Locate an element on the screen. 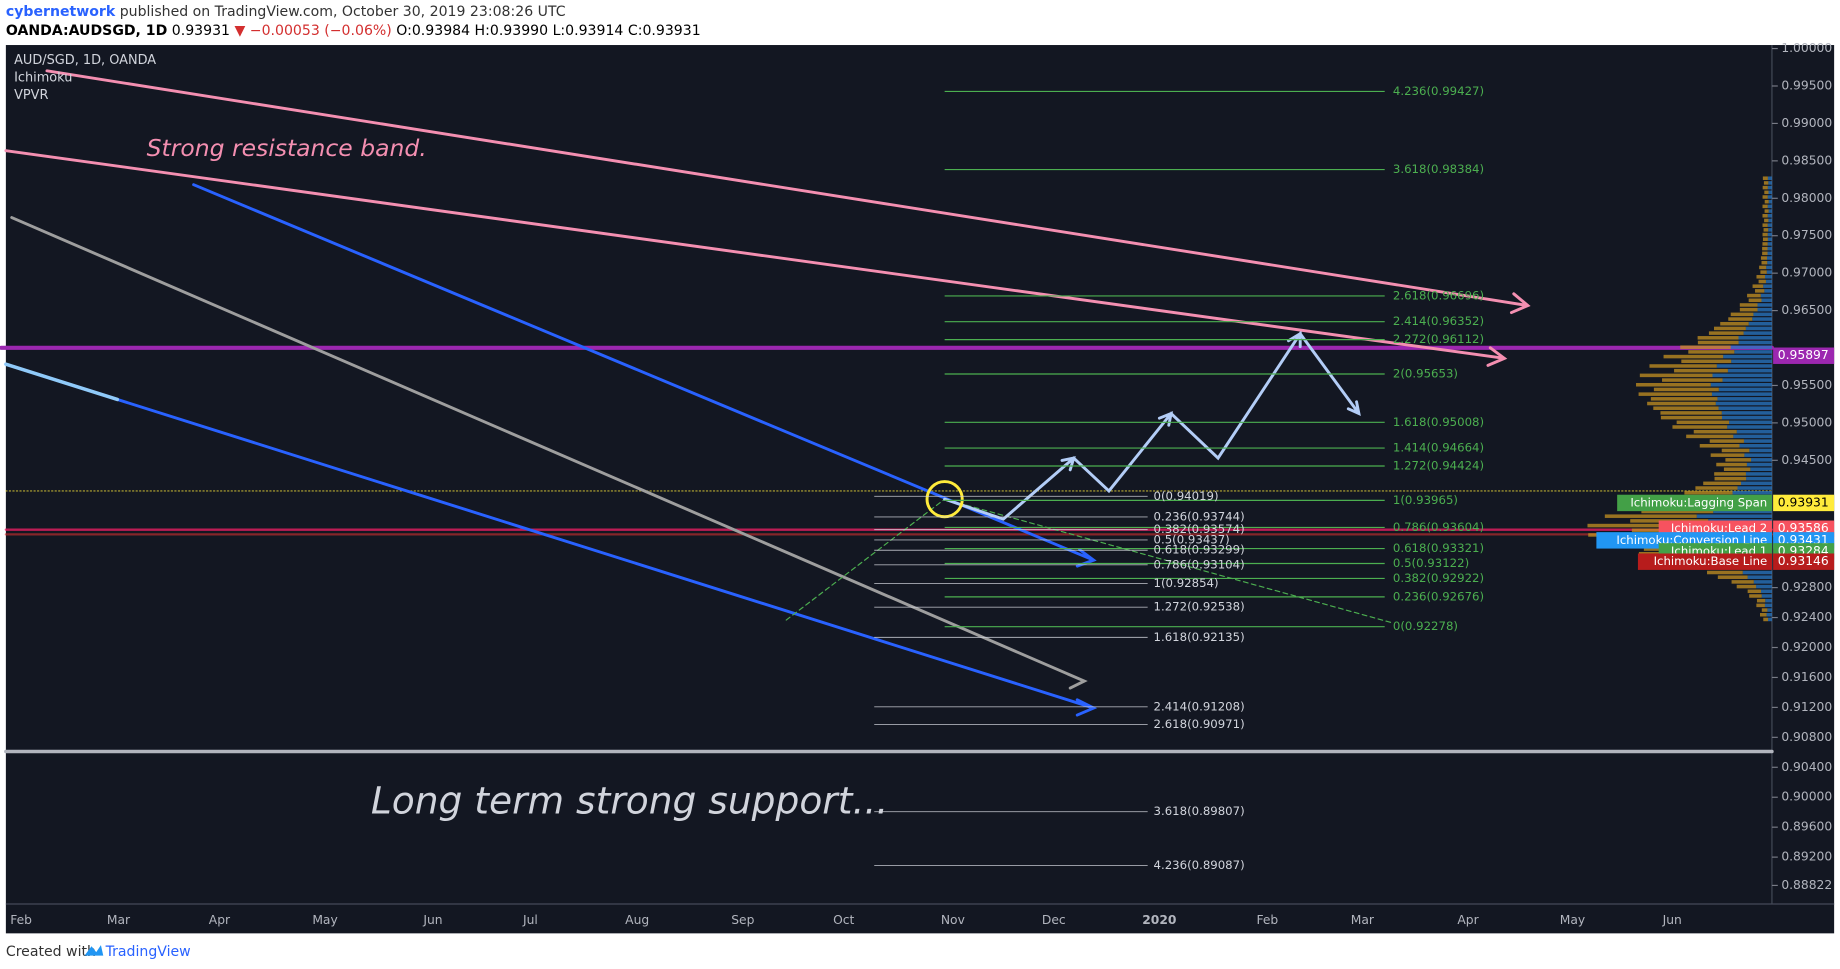  price-tick-label: 0.94500 is located at coordinates (1806, 460).